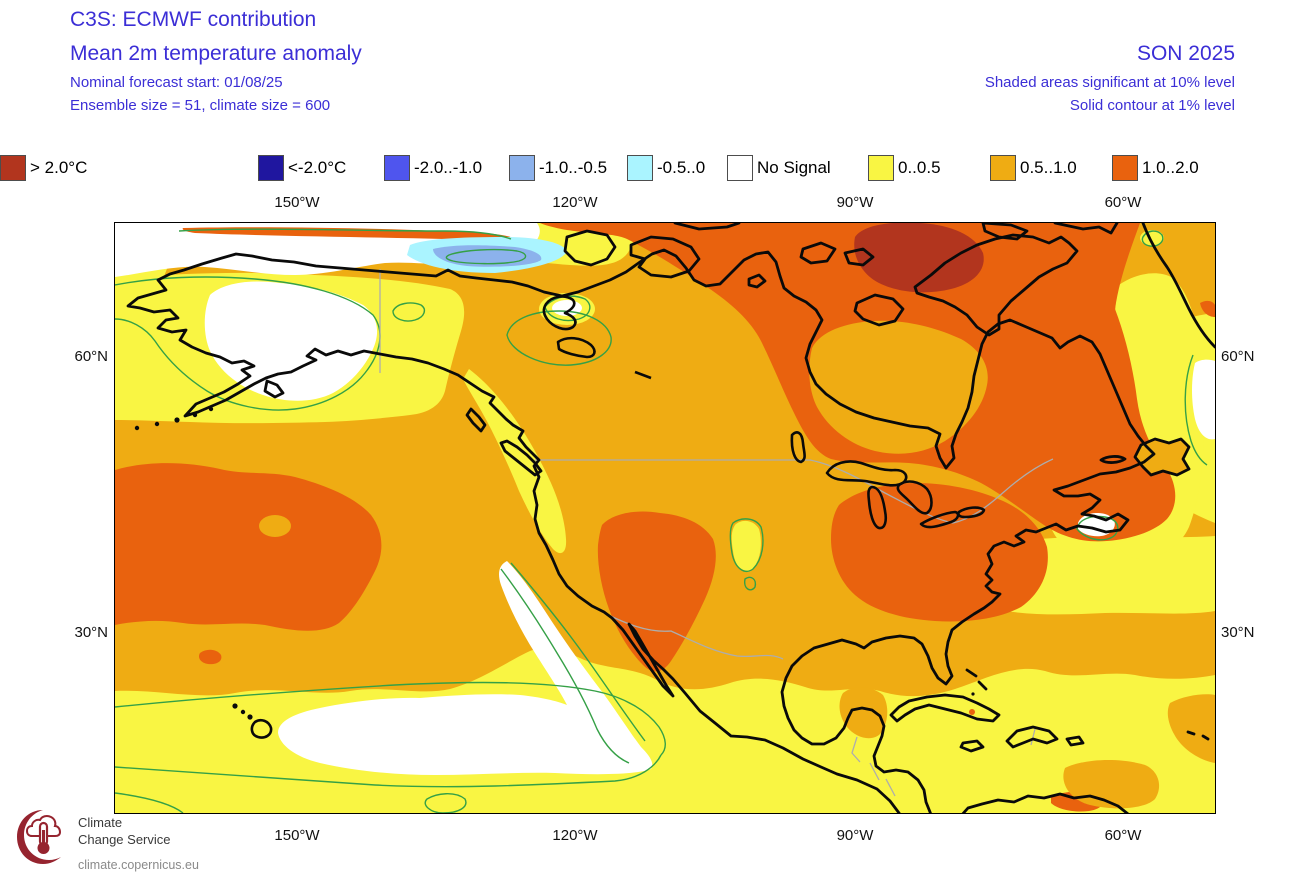  I want to click on legend-item: -2.0..-1.0, so click(433, 168).